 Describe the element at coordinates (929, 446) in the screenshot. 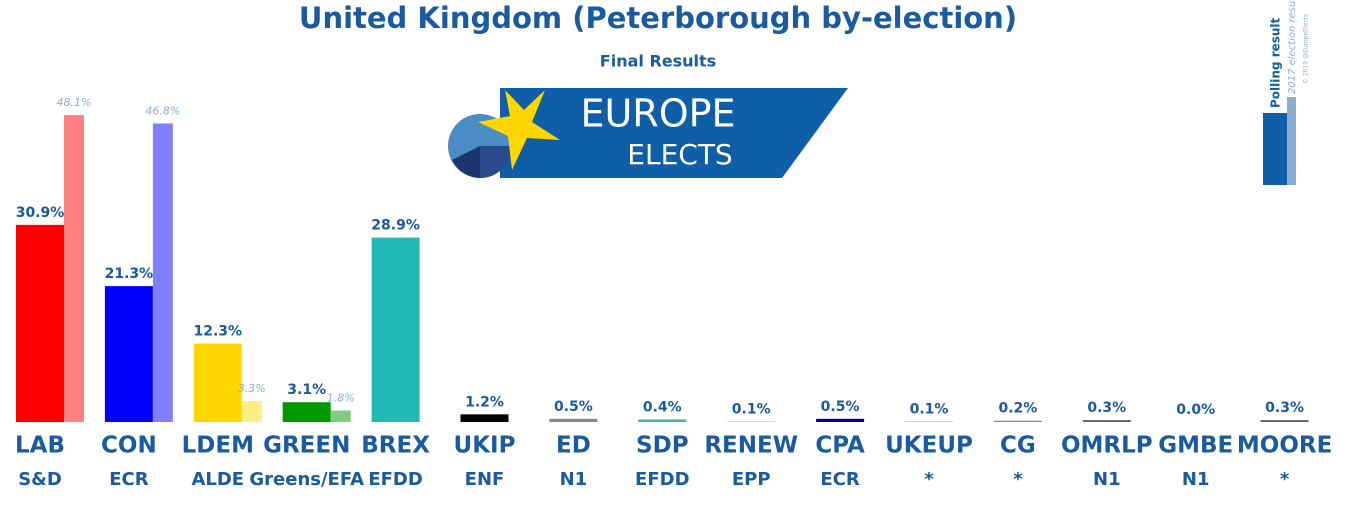

I see `party-label: UKEUP` at that location.